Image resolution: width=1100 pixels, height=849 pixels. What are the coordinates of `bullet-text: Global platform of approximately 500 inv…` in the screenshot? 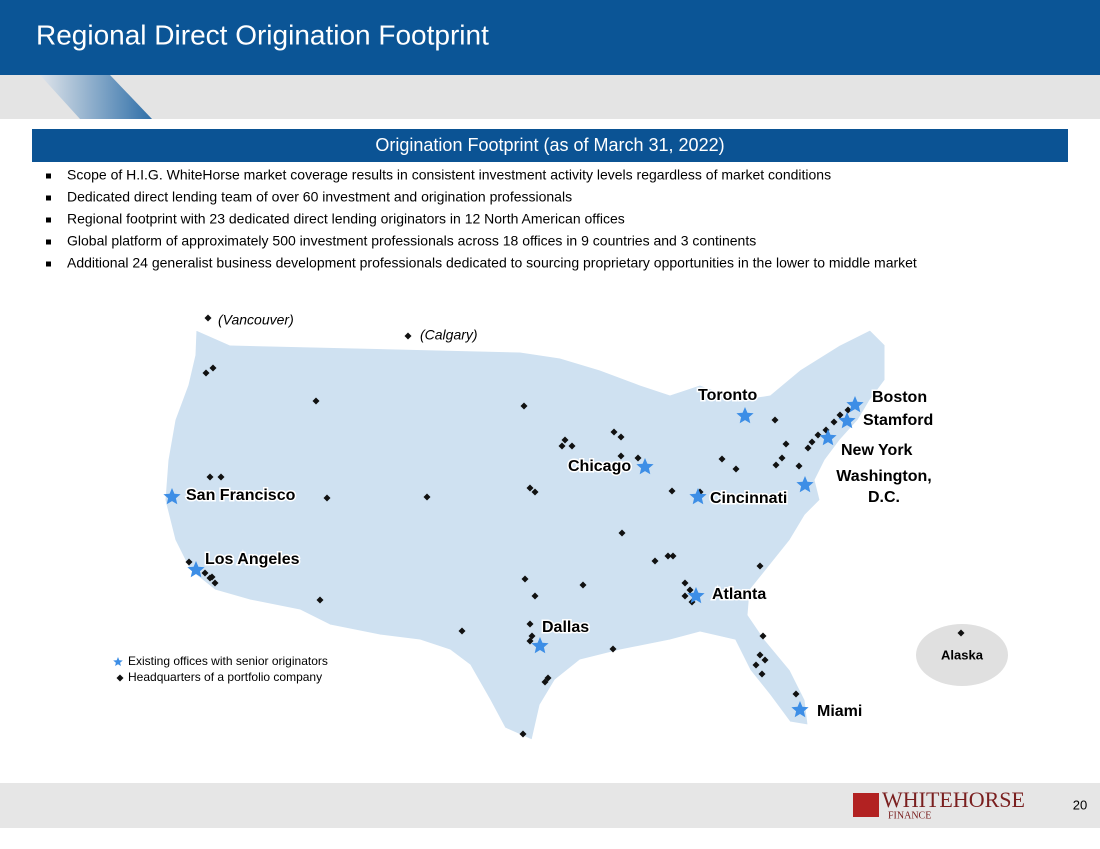 It's located at (411, 241).